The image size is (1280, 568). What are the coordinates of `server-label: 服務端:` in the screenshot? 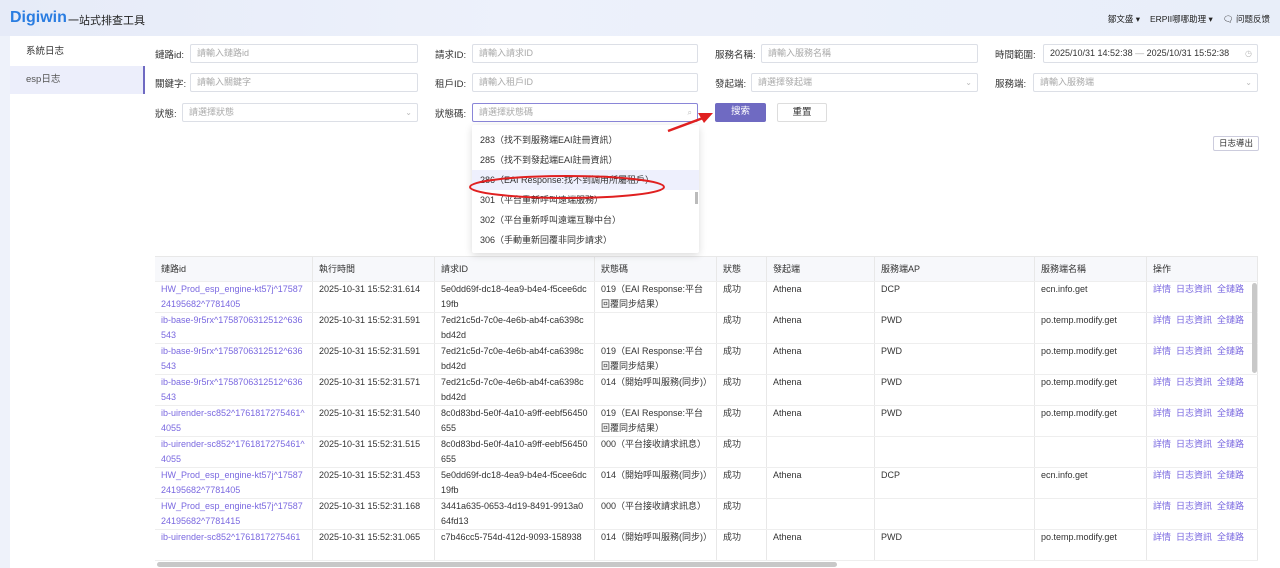 It's located at (1011, 84).